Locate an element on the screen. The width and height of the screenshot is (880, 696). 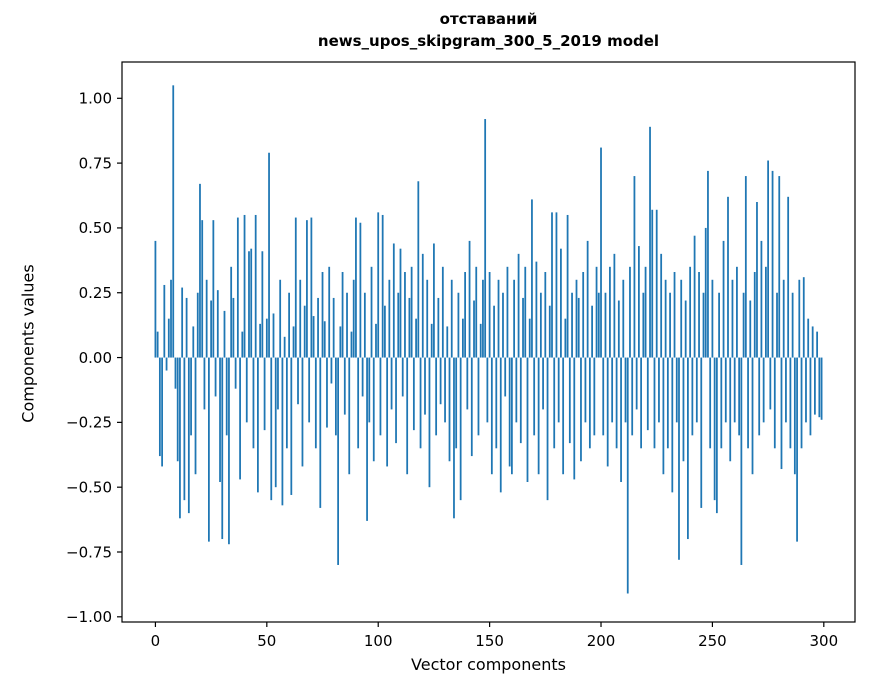
y-tick-label: 0.25 is located at coordinates (95, 293).